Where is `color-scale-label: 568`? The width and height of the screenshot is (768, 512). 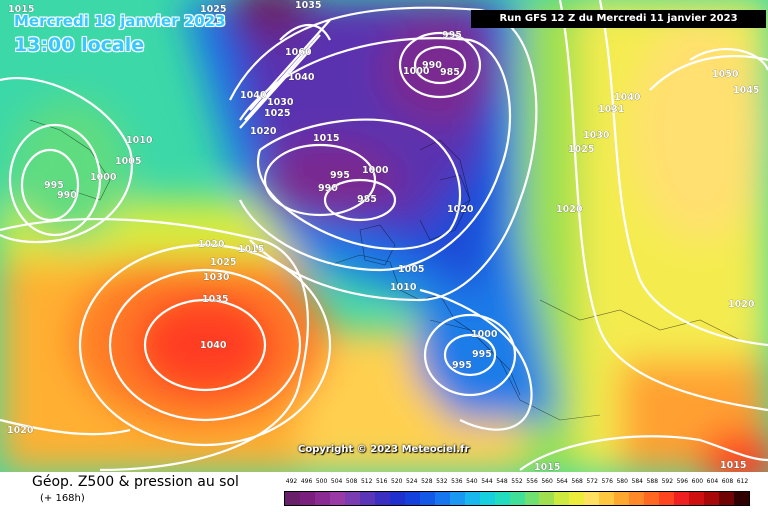
color-scale-label: 568 is located at coordinates (577, 481).